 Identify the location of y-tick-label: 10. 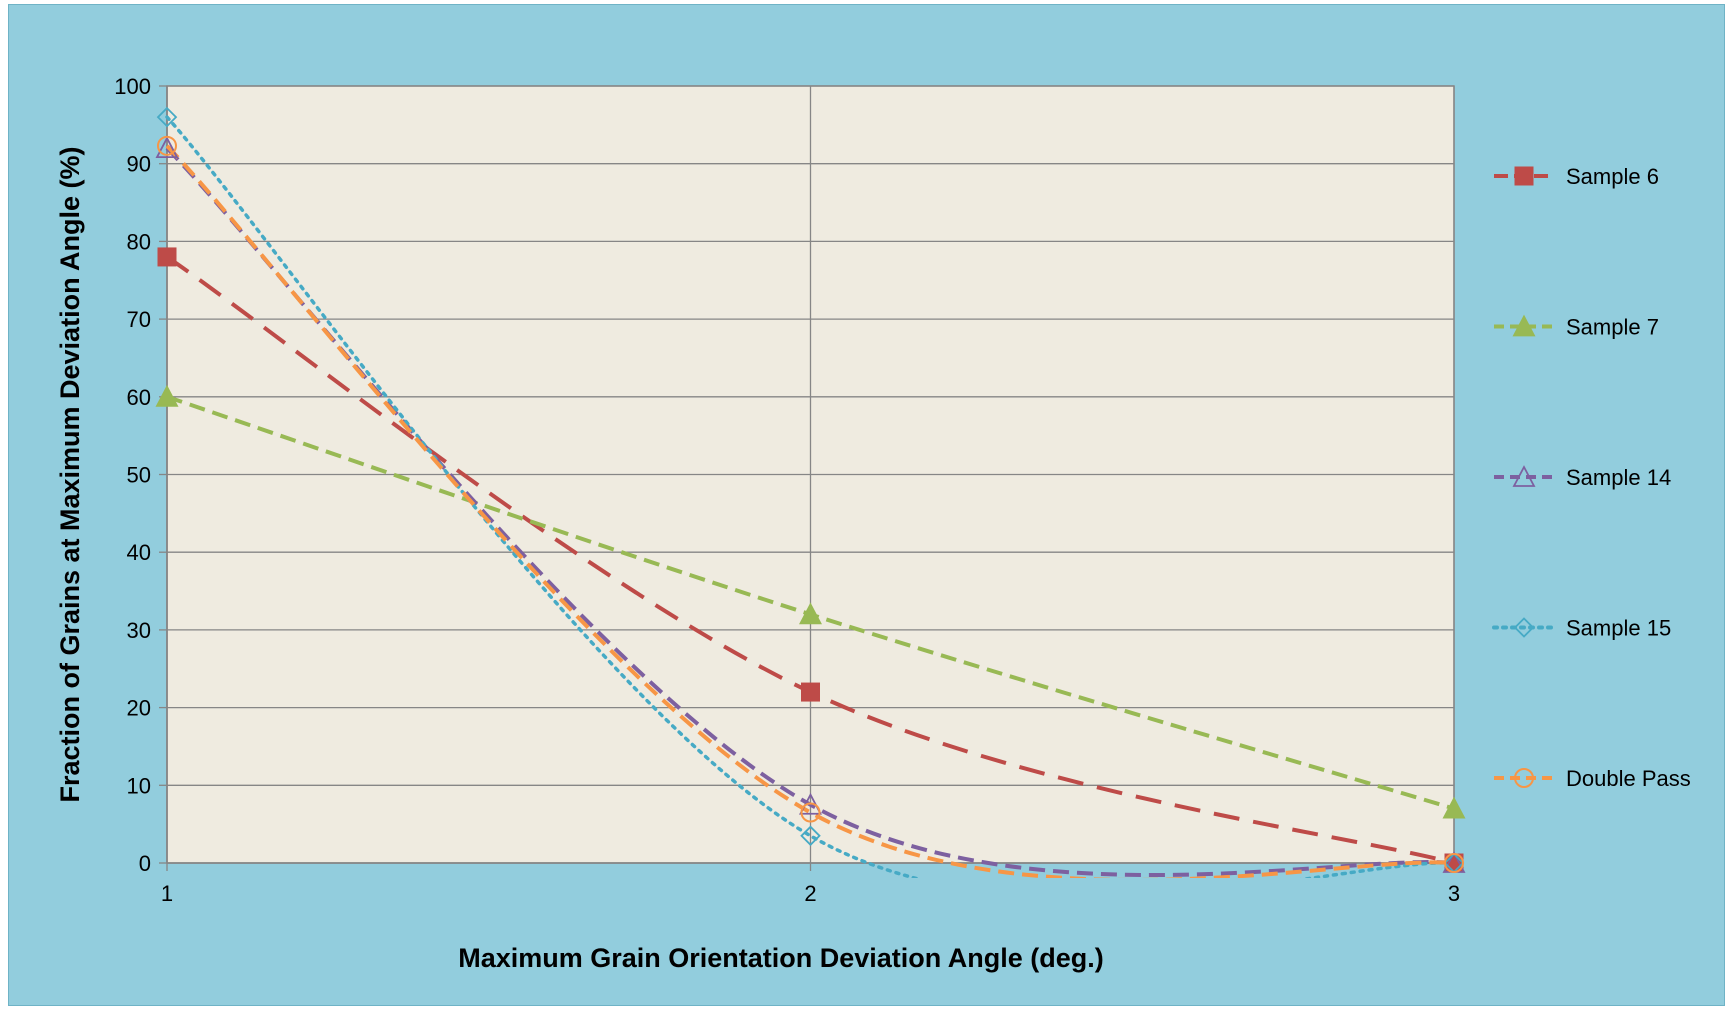
(139, 785).